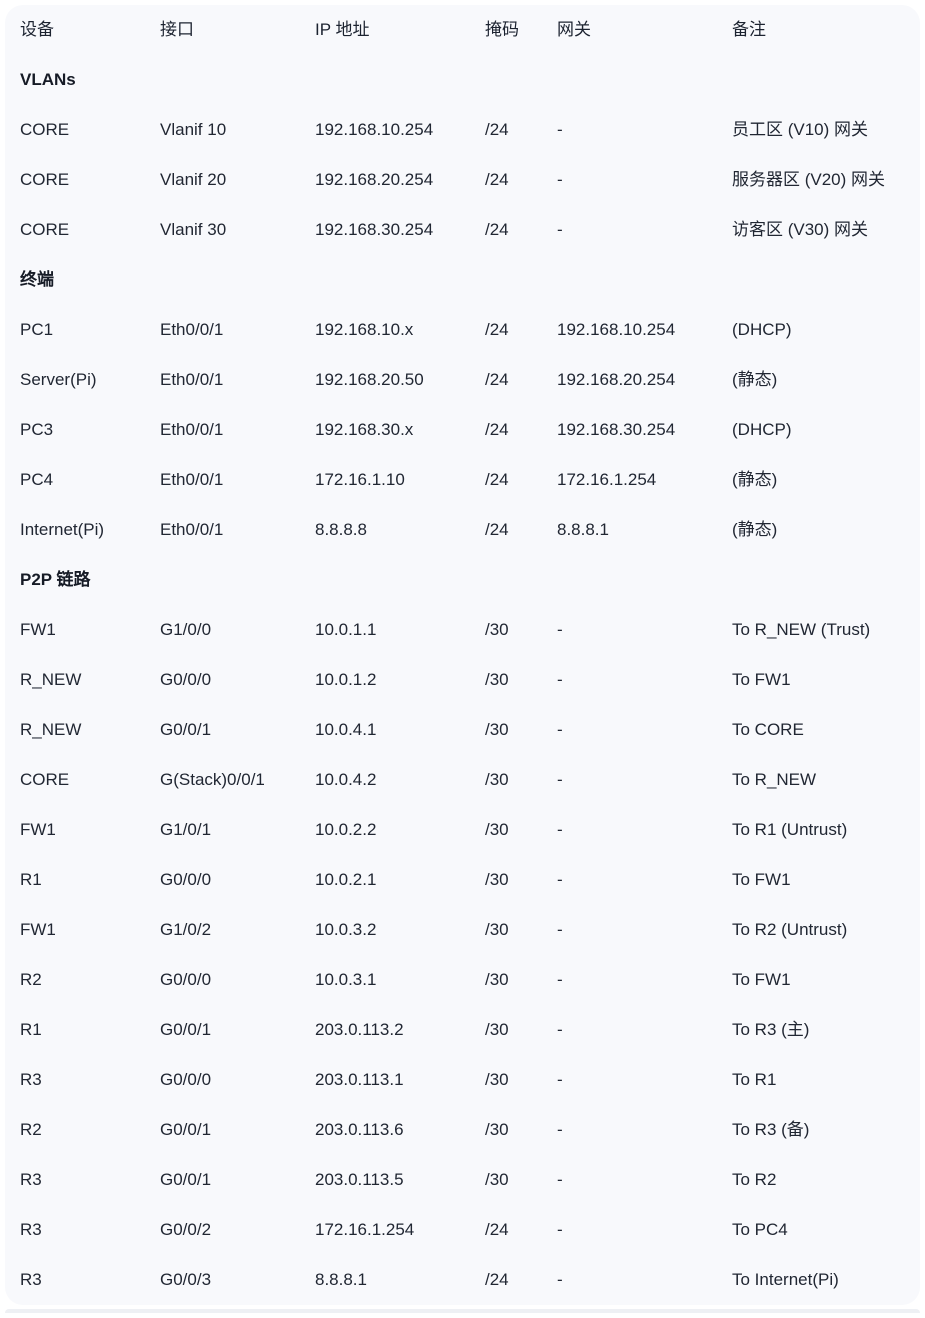  What do you see at coordinates (462, 630) in the screenshot?
I see `table-row: FW1 G1/0/0 10.0.1.1/30 - To R_NEW (Trust)` at bounding box center [462, 630].